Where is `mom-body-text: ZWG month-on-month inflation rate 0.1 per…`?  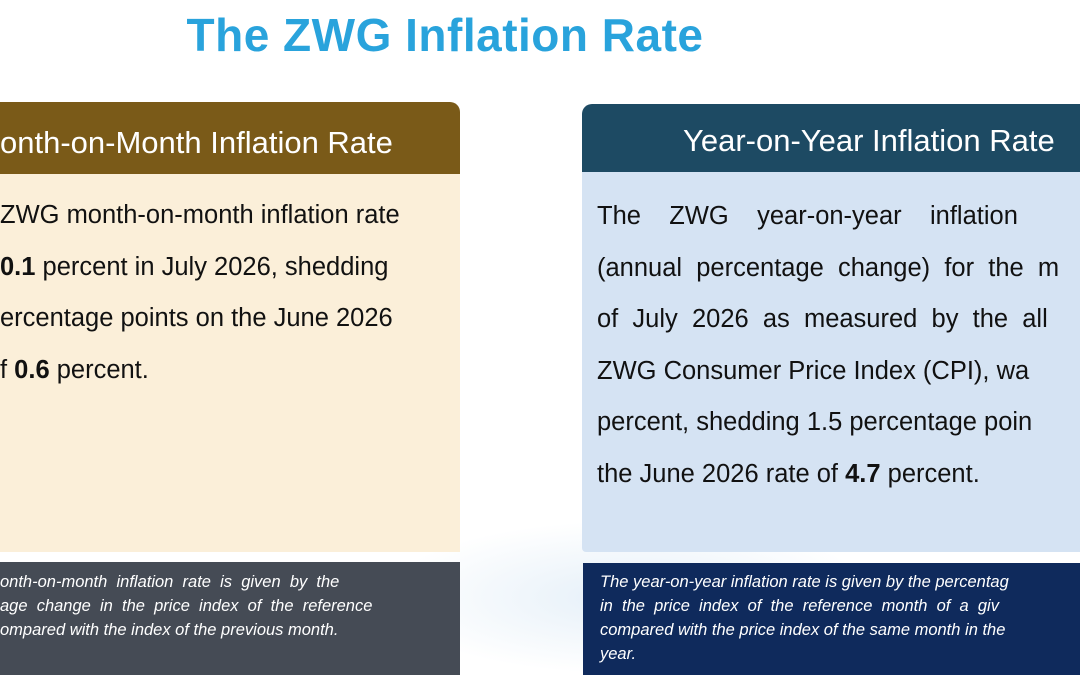 mom-body-text: ZWG month-on-month inflation rate 0.1 per… is located at coordinates (222, 293).